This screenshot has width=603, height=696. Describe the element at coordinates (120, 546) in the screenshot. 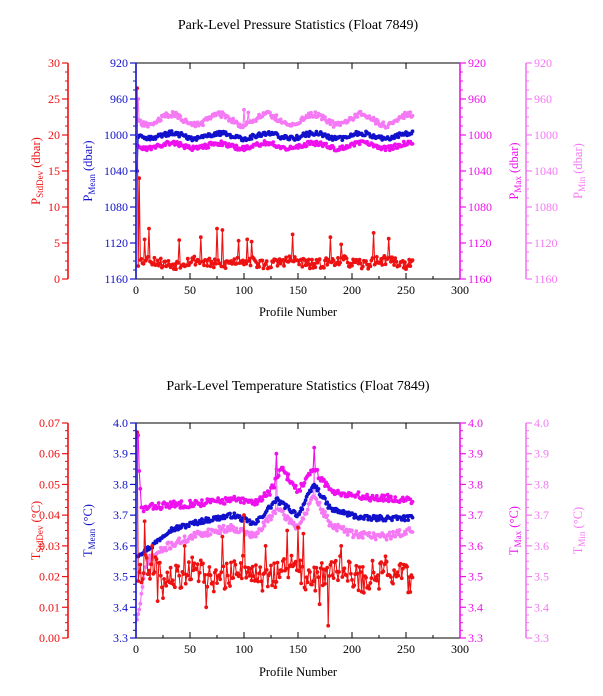

I see `temperature-mean-tick-label: 3.6` at that location.